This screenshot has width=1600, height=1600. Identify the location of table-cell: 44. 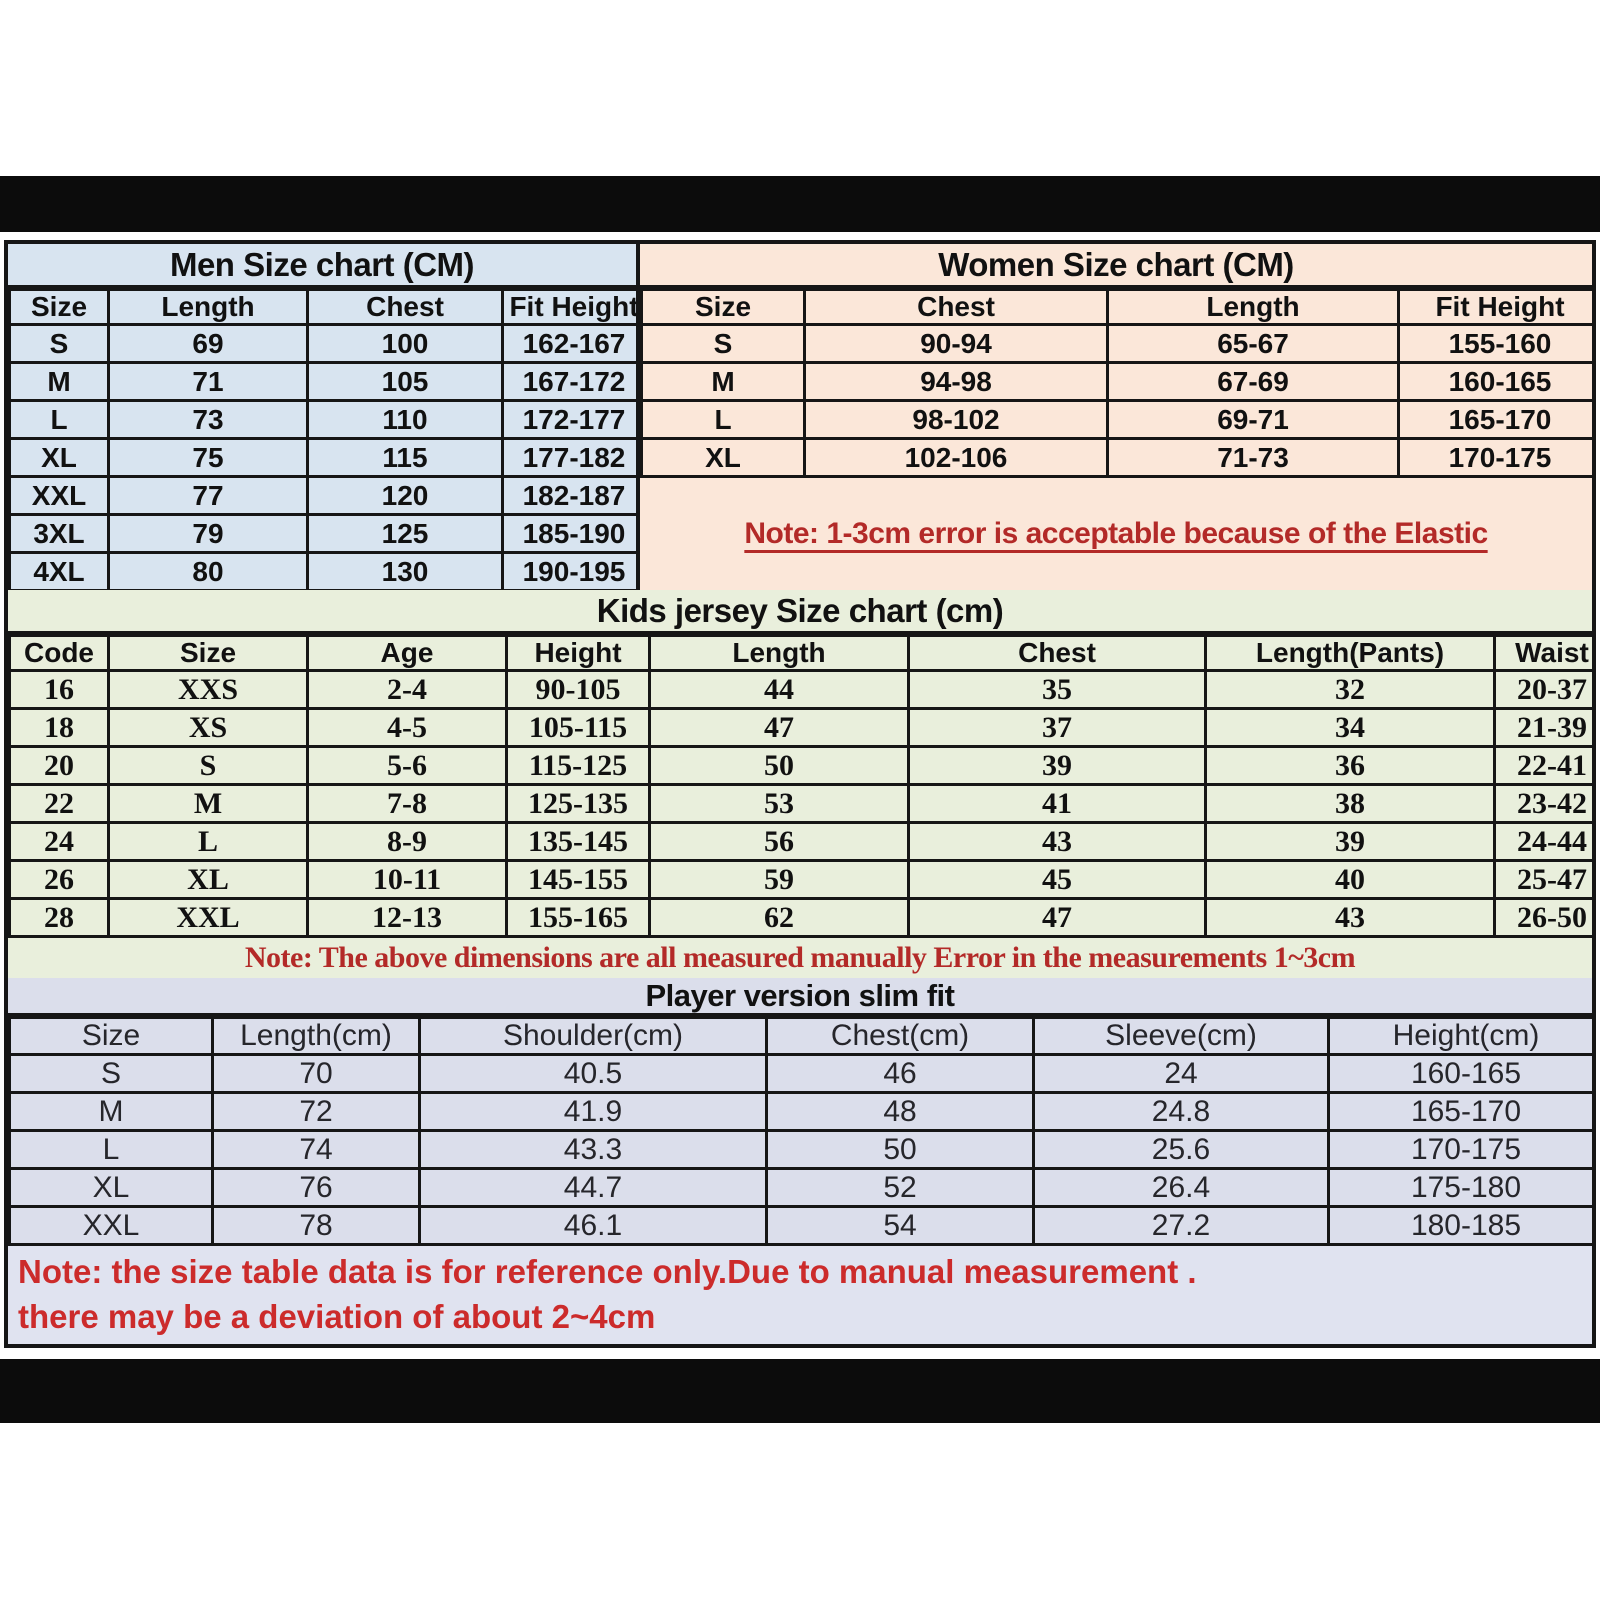
(779, 689).